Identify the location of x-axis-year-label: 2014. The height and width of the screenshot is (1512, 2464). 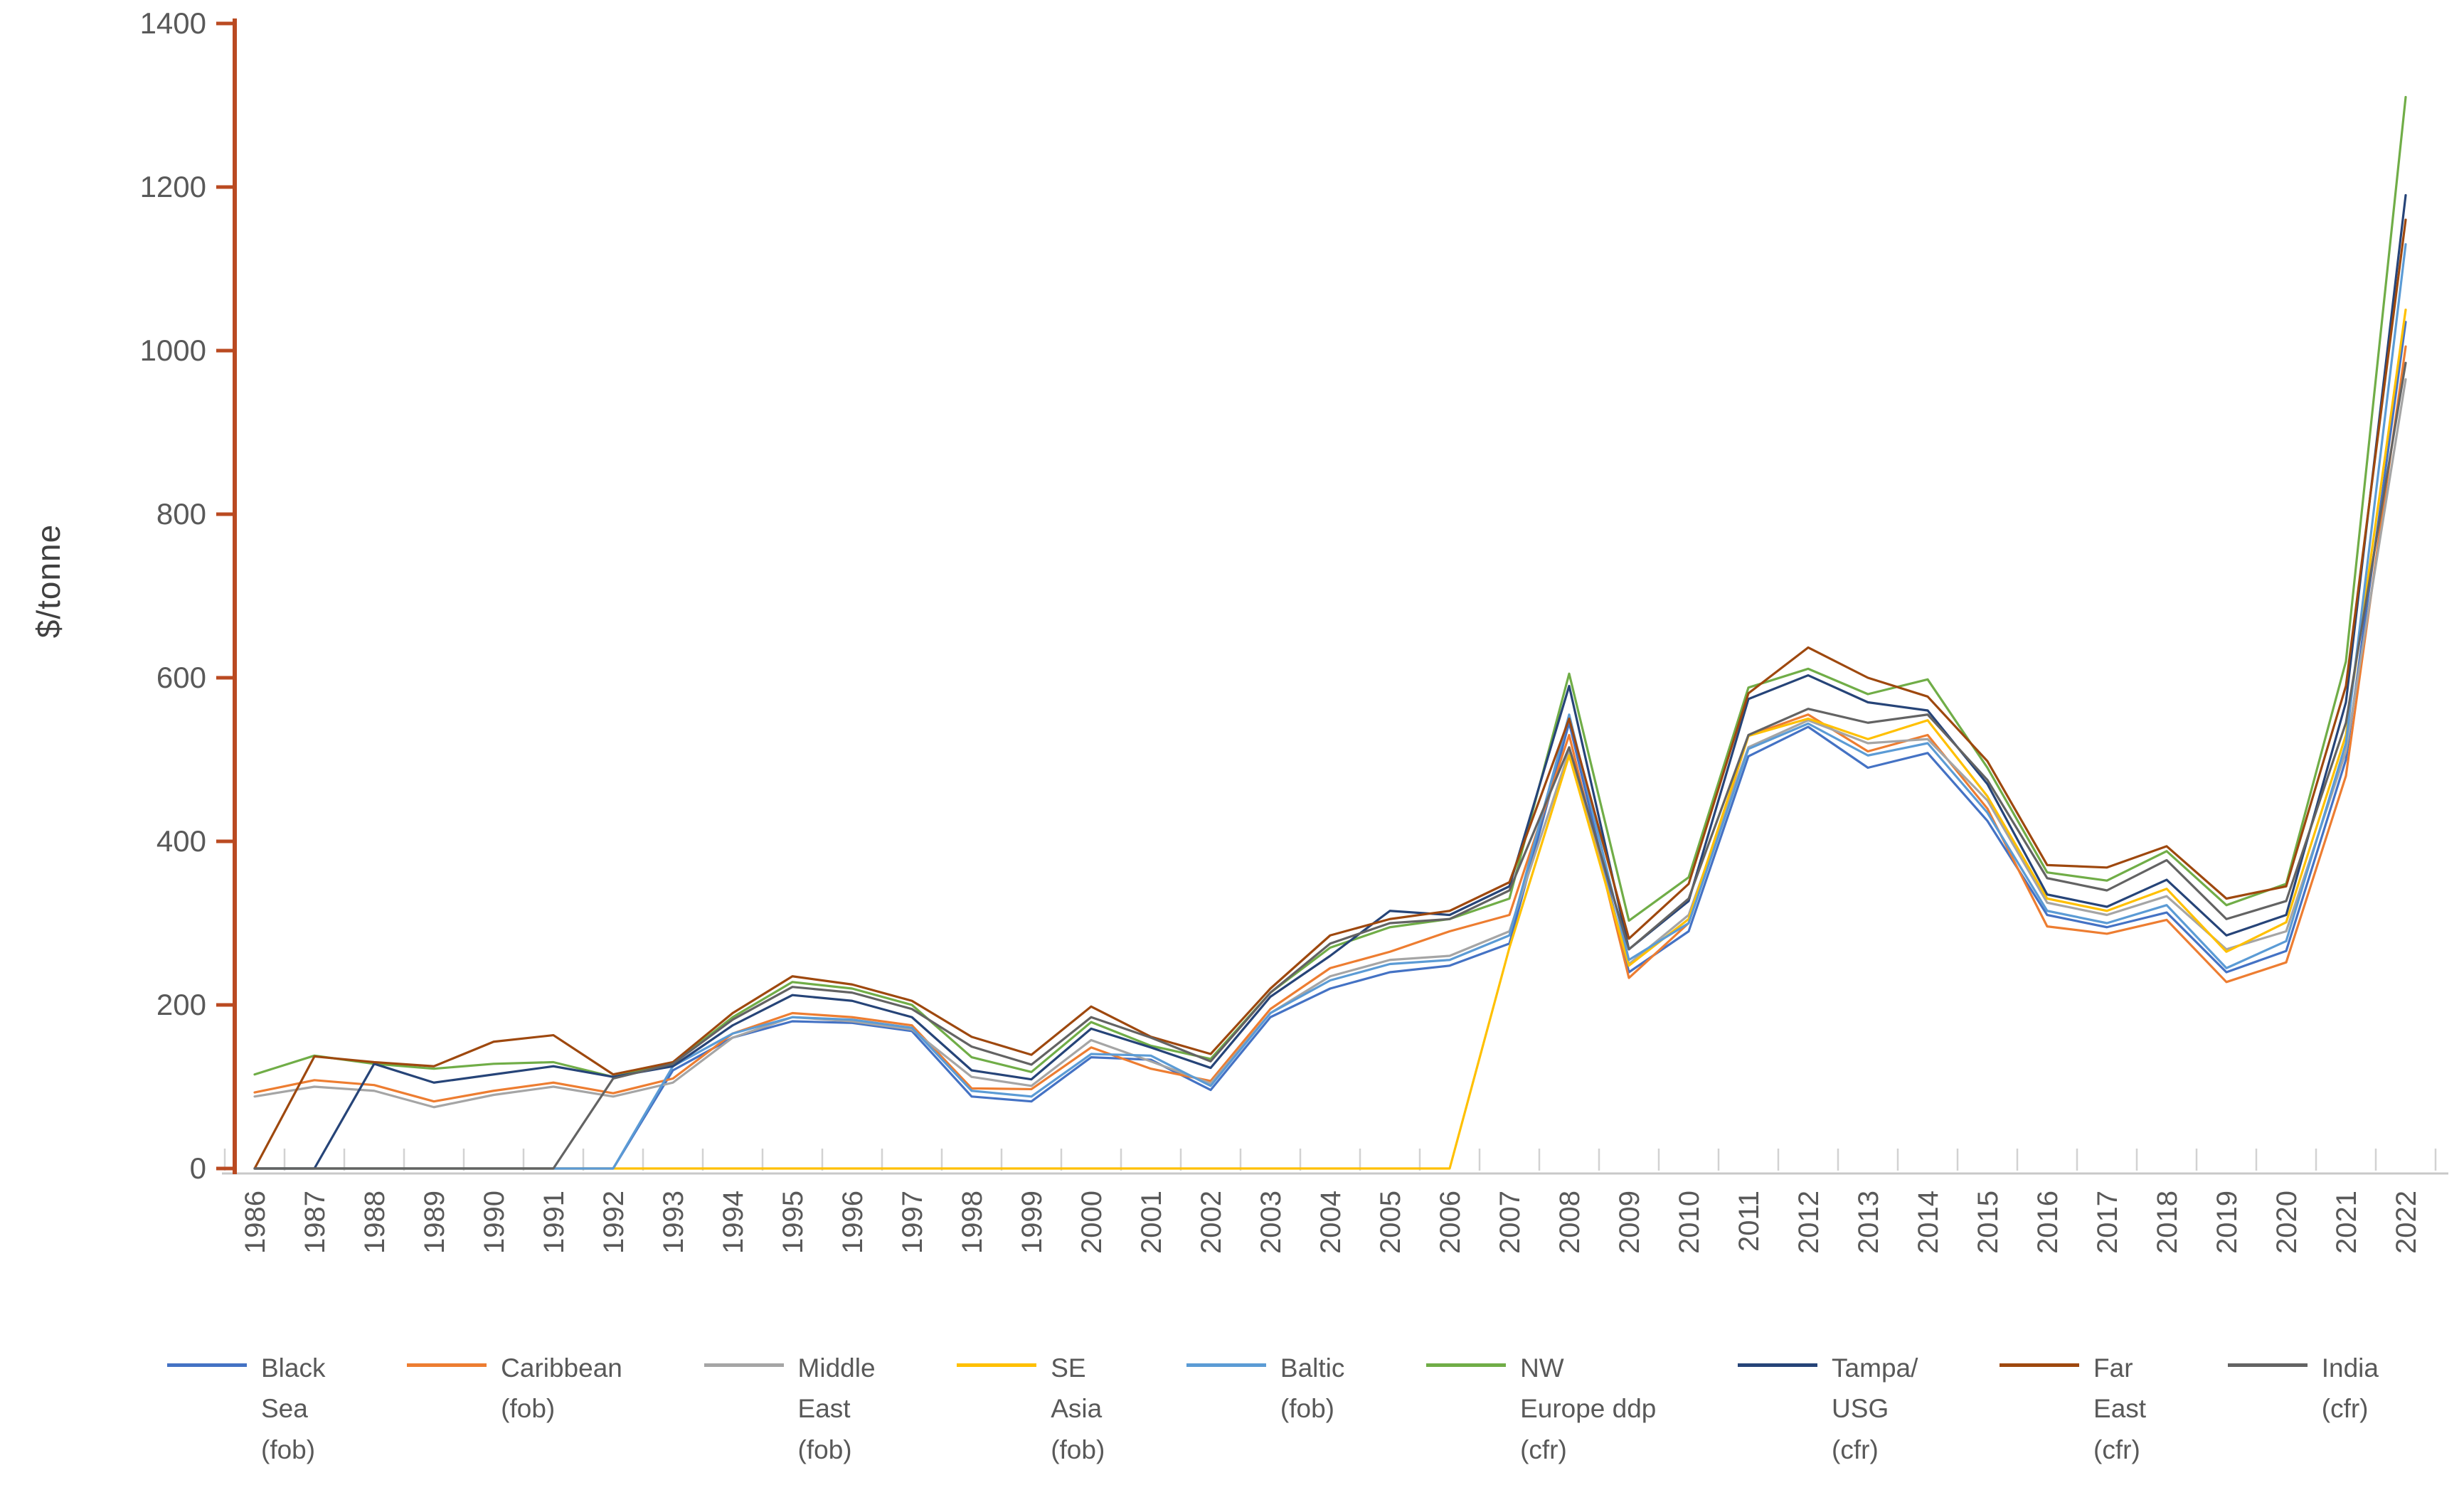
(1928, 1222).